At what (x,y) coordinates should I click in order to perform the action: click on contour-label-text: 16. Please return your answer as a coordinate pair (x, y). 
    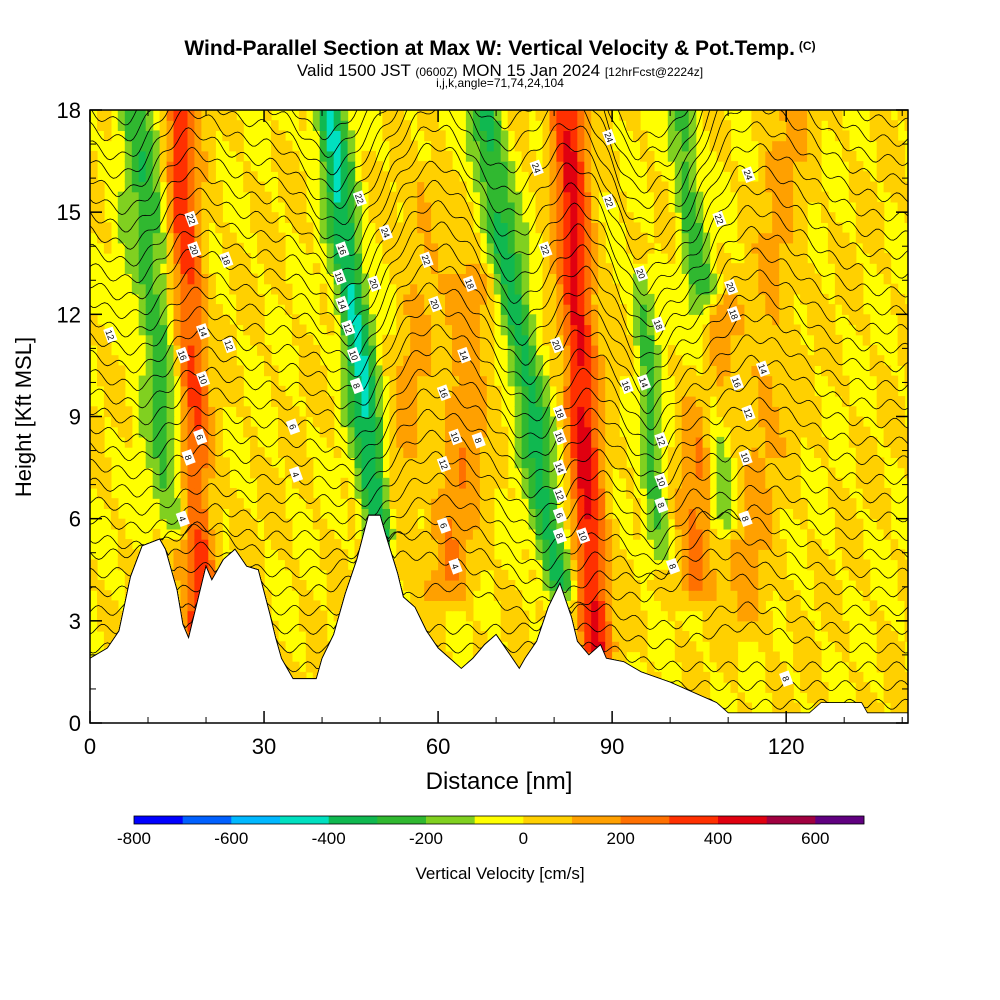
    Looking at the image, I should click on (443, 392).